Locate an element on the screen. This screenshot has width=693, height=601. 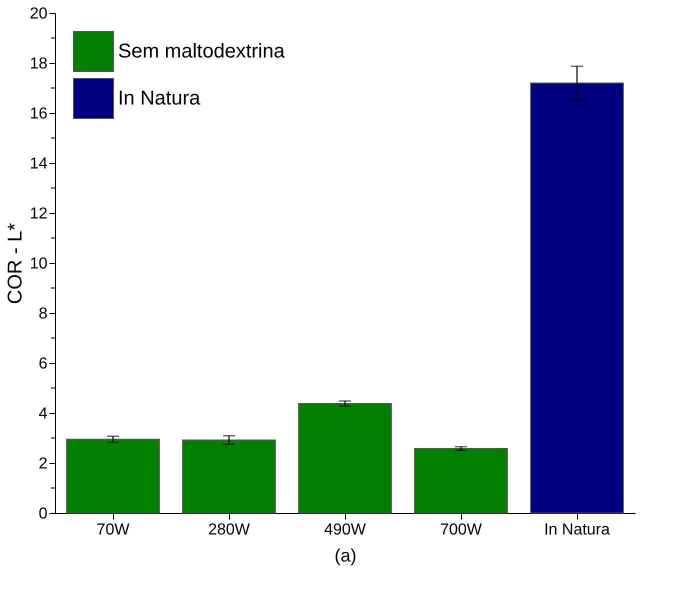
x-tick-label: 280W is located at coordinates (229, 530).